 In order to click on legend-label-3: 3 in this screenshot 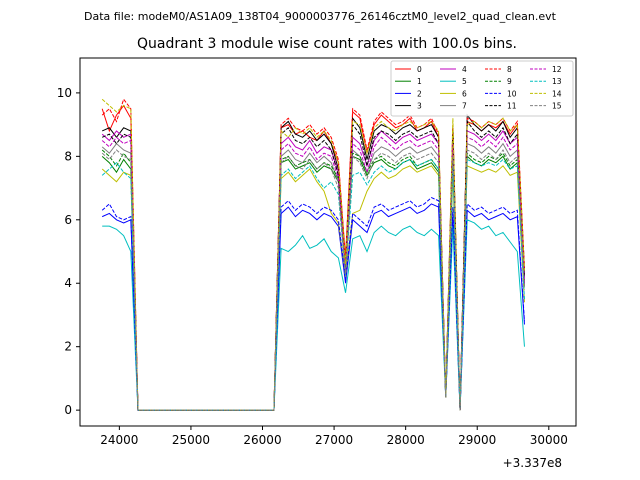, I will do `click(419, 106)`.